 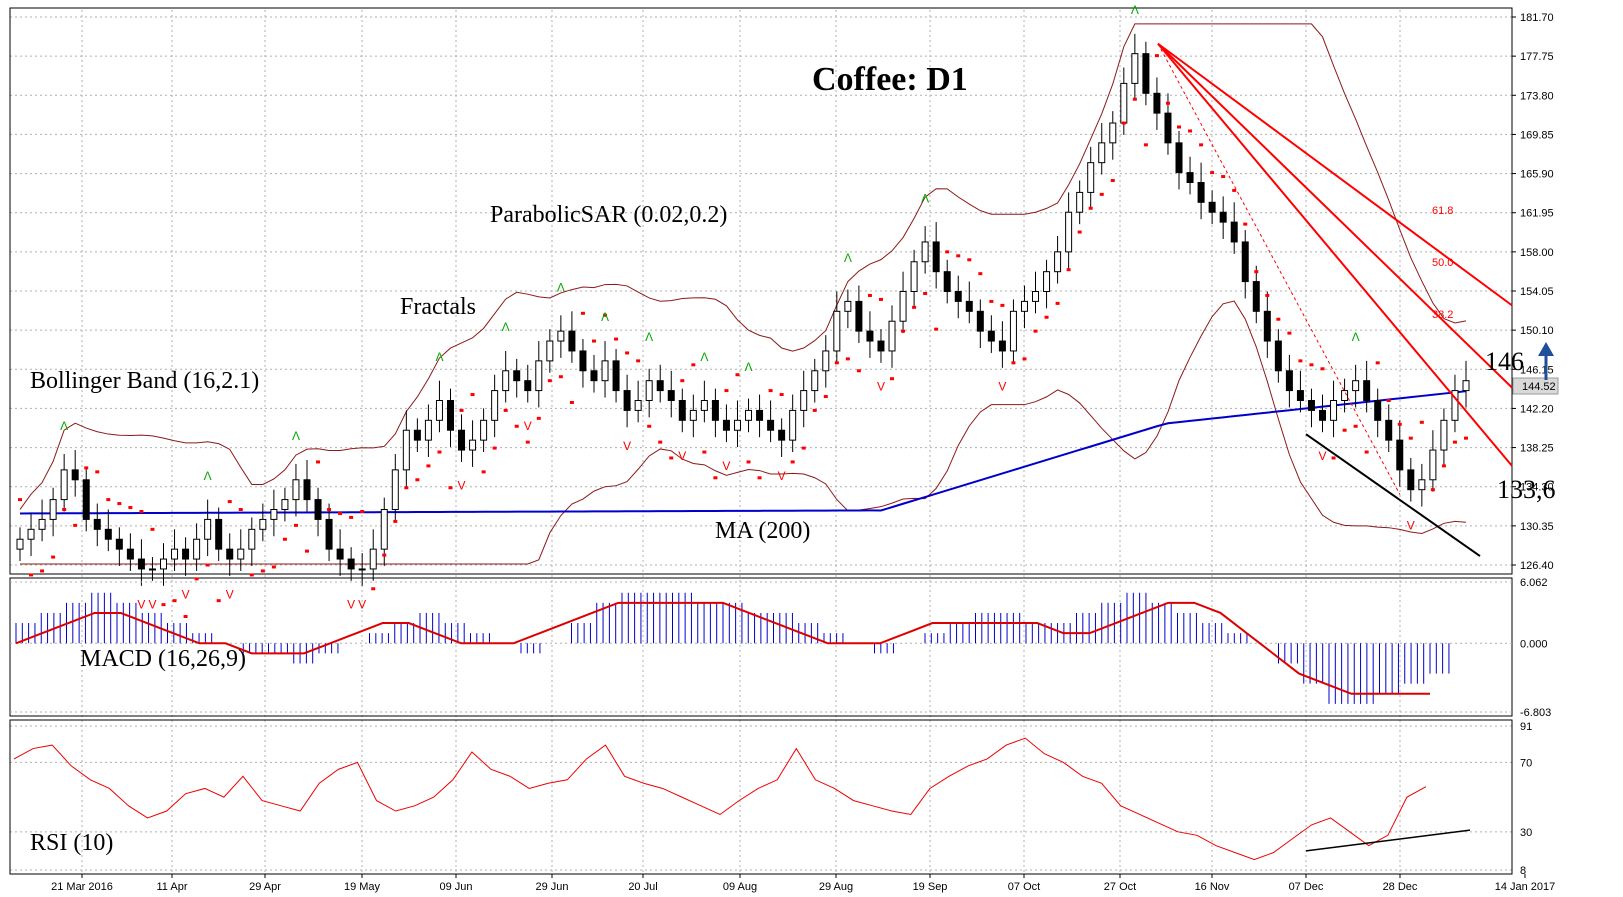 What do you see at coordinates (1539, 387) in the screenshot?
I see `current-price-label: 144.52` at bounding box center [1539, 387].